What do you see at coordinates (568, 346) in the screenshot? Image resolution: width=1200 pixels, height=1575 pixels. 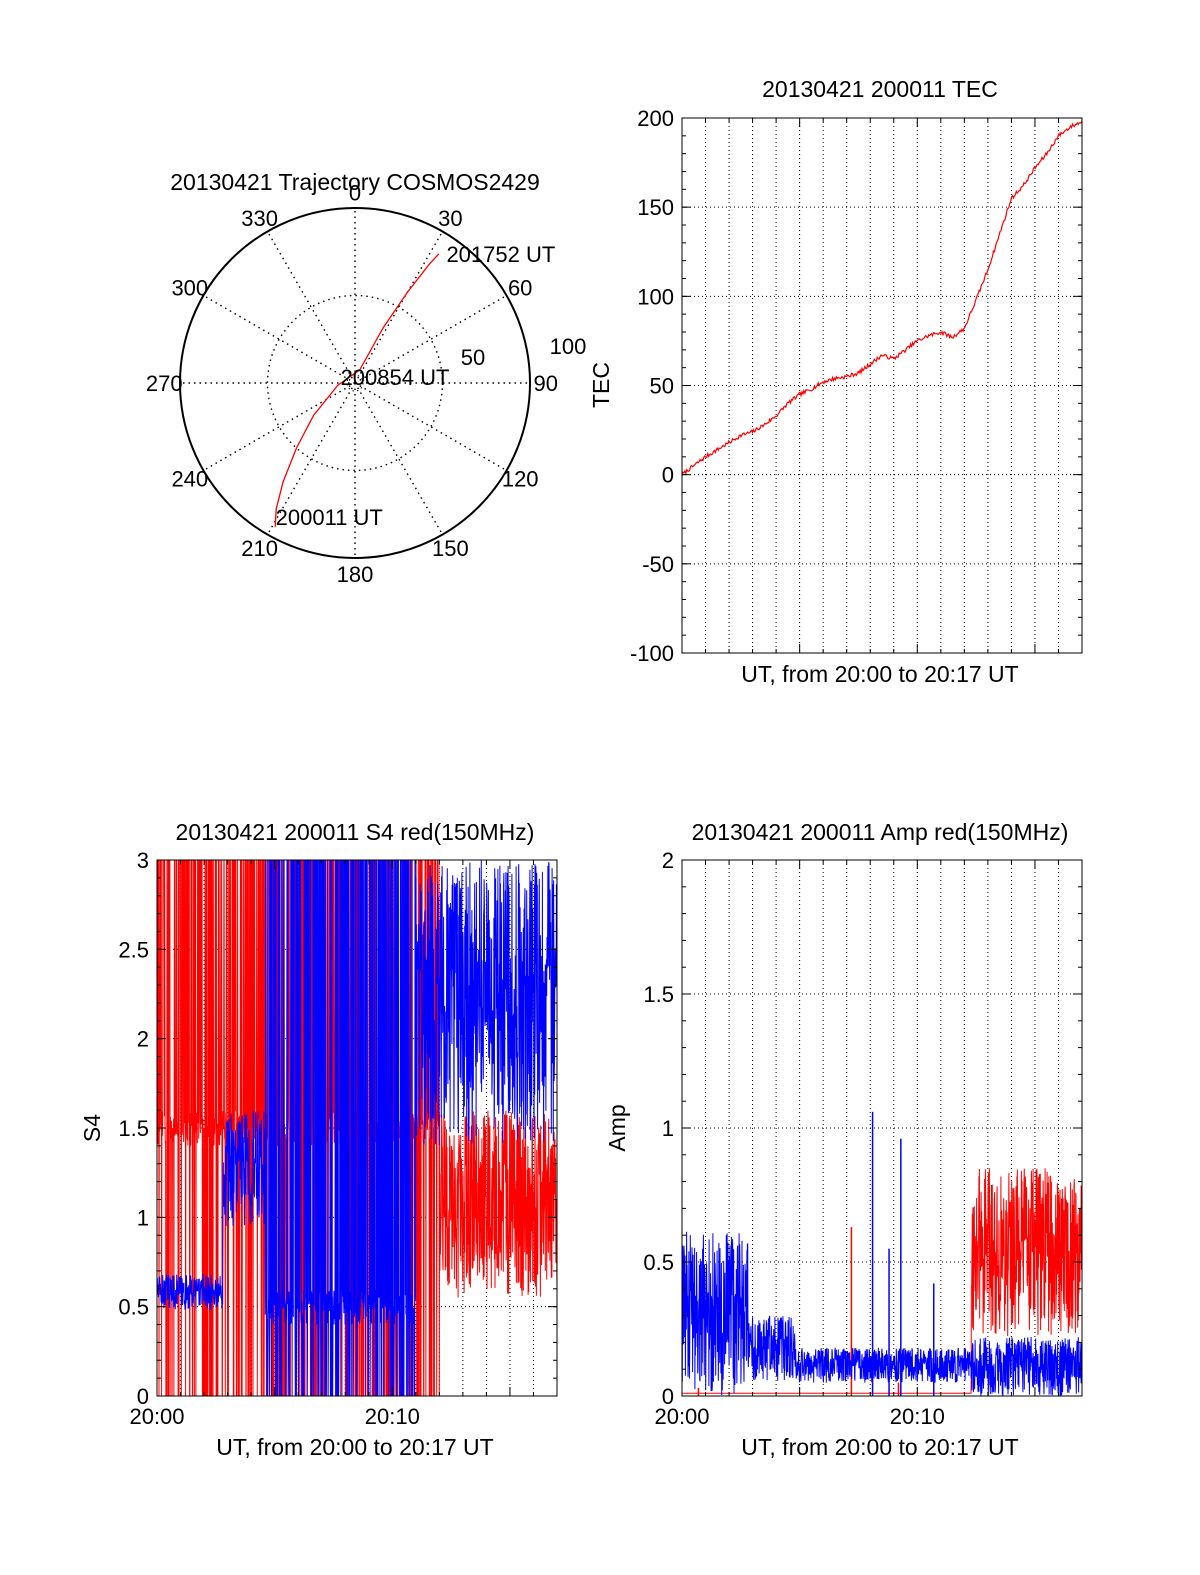 I see `polar-radial-label: 100` at bounding box center [568, 346].